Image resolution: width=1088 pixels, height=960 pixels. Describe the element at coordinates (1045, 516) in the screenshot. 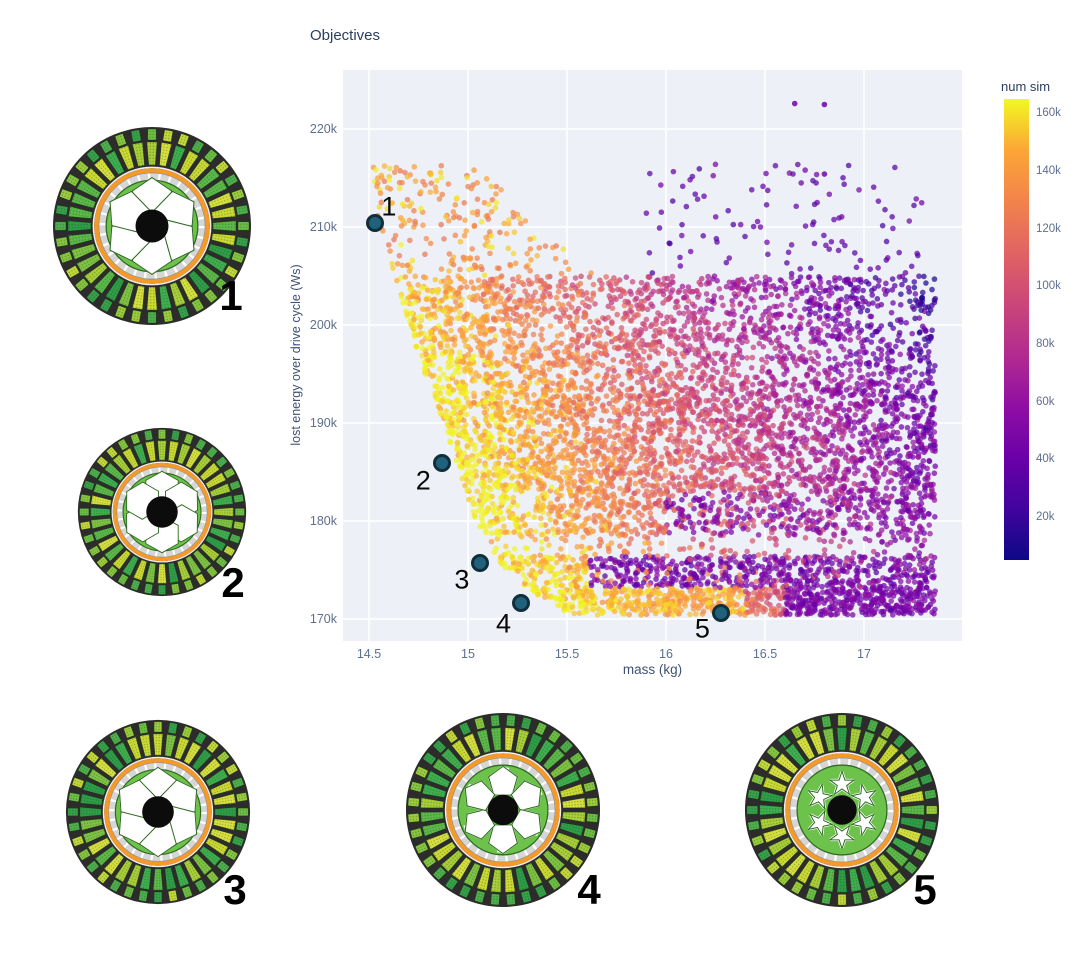

I see `colorbar-tick-label: 20k` at that location.